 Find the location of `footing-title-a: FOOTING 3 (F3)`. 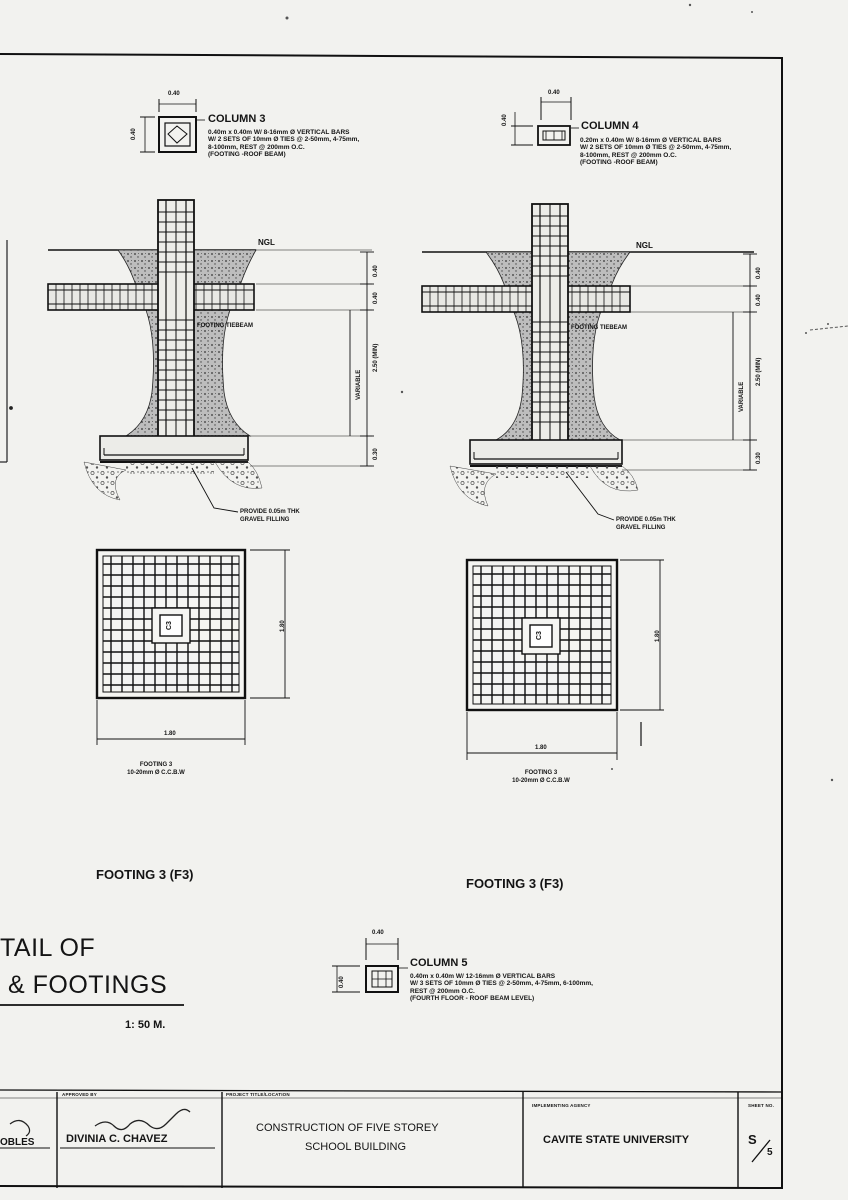

footing-title-a: FOOTING 3 (F3) is located at coordinates (145, 874).